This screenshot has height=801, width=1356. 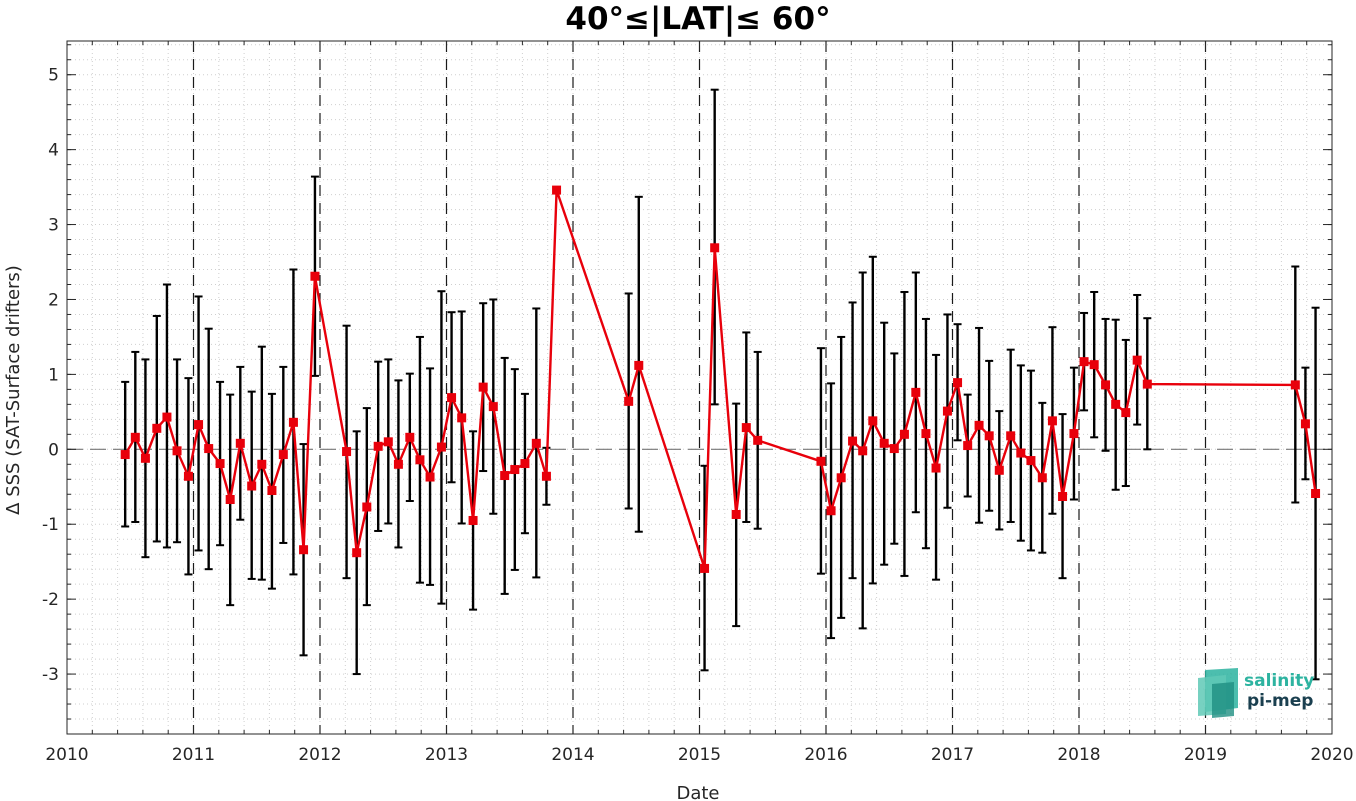 What do you see at coordinates (50, 675) in the screenshot?
I see `y-tick-label: -3` at bounding box center [50, 675].